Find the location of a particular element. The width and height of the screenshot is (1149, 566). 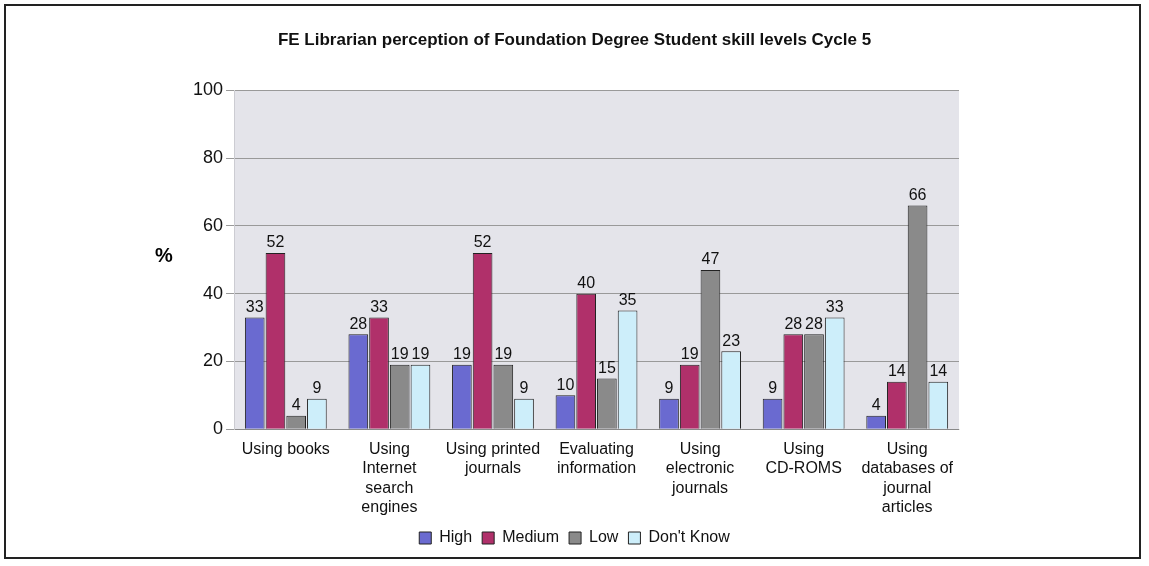

x-tick-label: Using printed journals is located at coordinates (493, 458).